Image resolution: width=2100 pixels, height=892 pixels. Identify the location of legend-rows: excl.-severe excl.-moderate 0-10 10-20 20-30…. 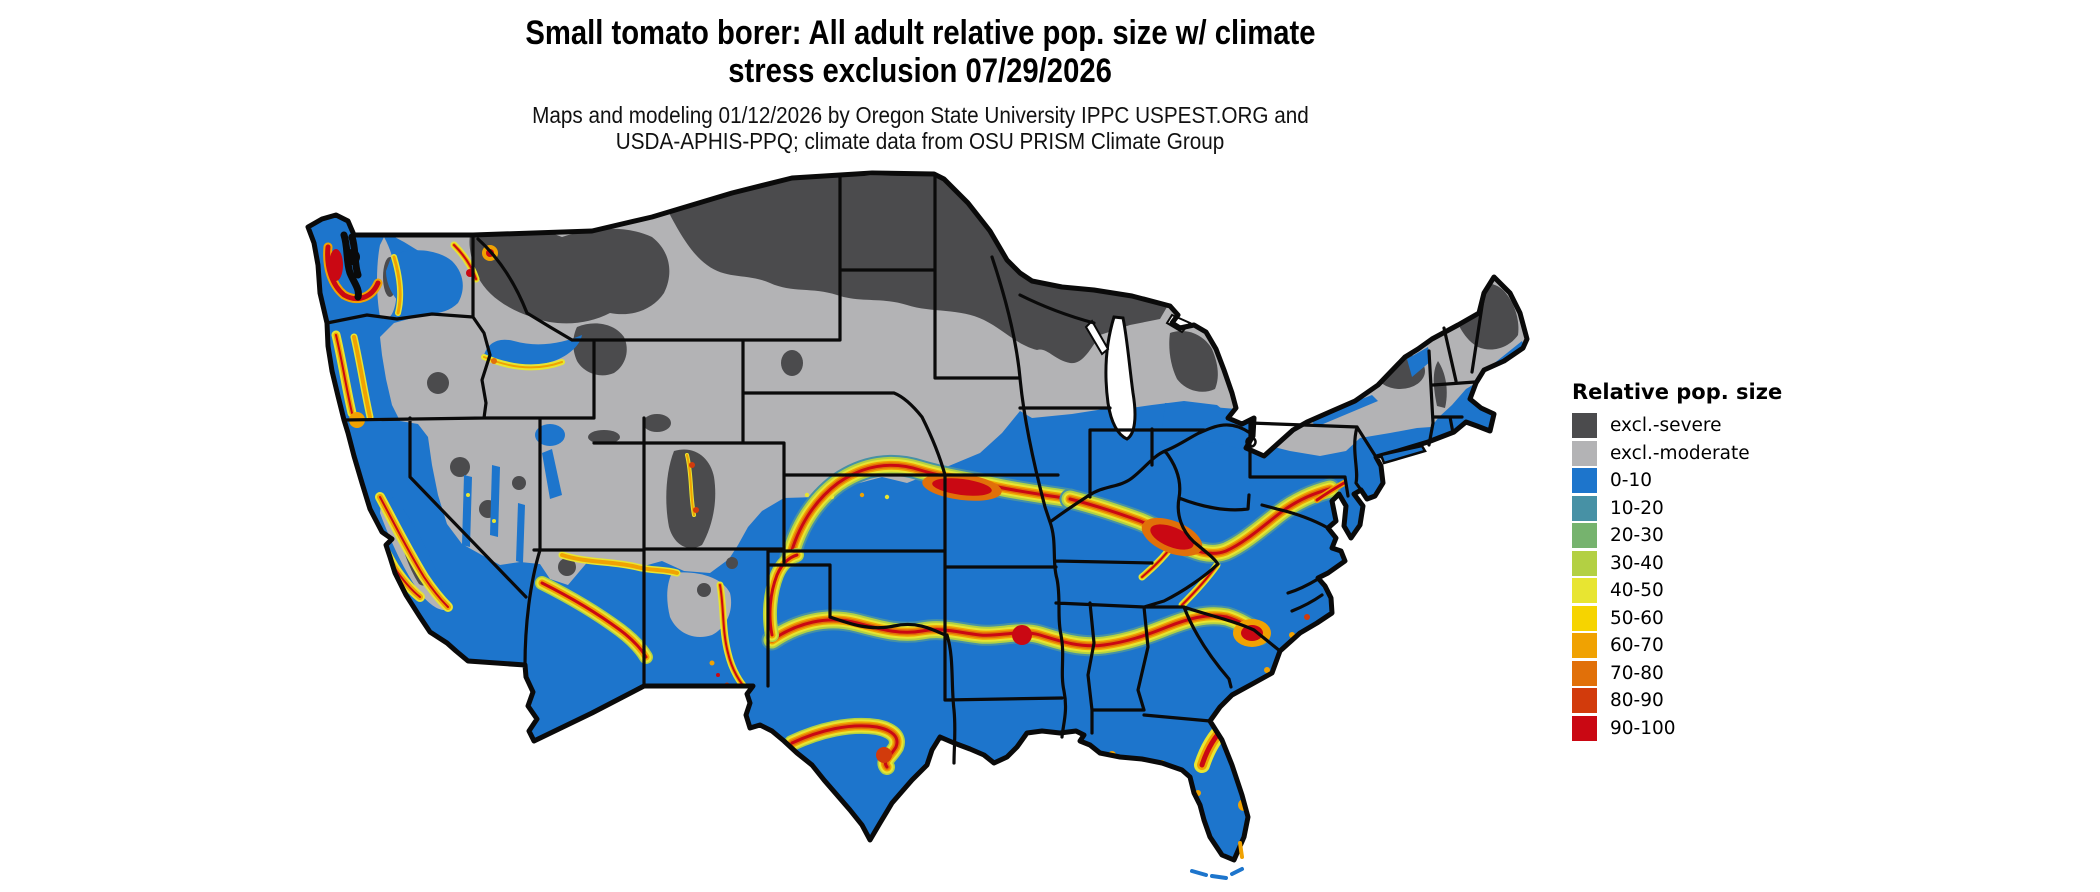
(1702, 577).